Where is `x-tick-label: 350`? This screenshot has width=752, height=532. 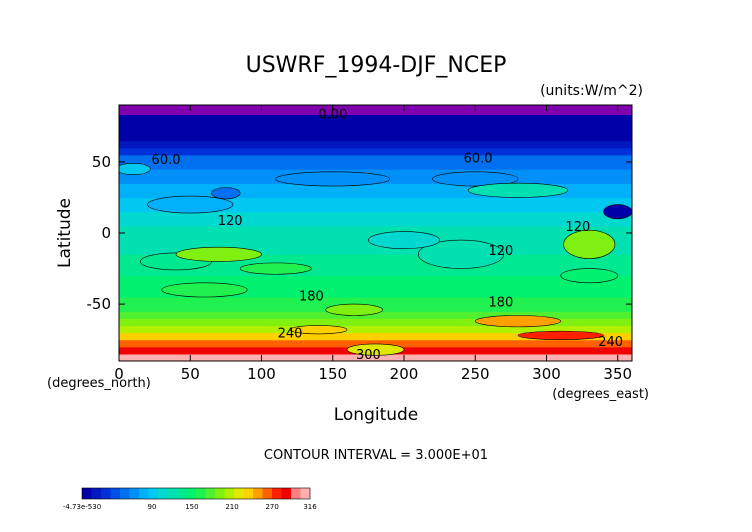 x-tick-label: 350 is located at coordinates (617, 374).